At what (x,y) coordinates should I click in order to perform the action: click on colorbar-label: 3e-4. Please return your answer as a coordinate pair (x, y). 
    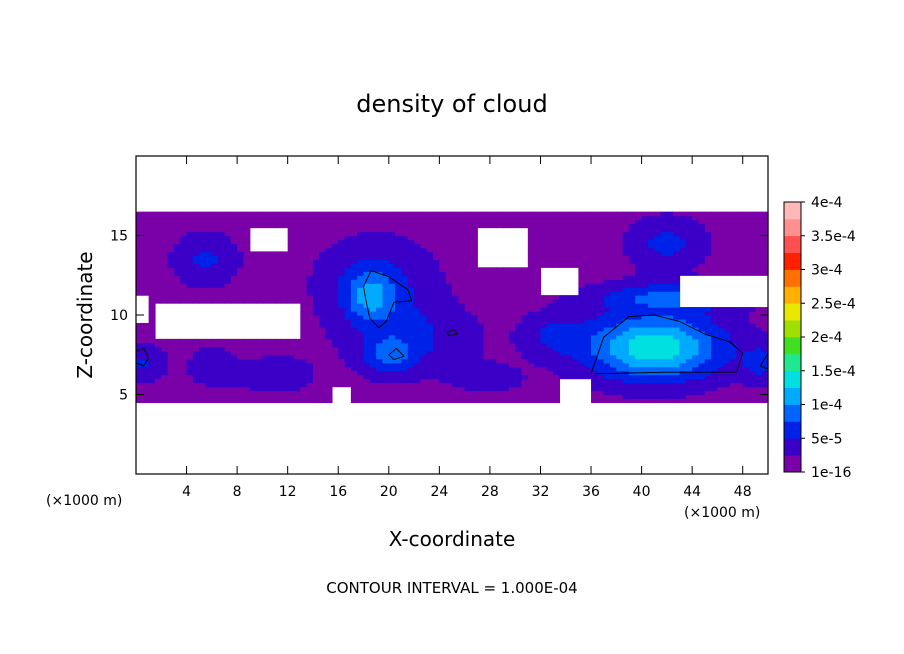
    Looking at the image, I should click on (827, 271).